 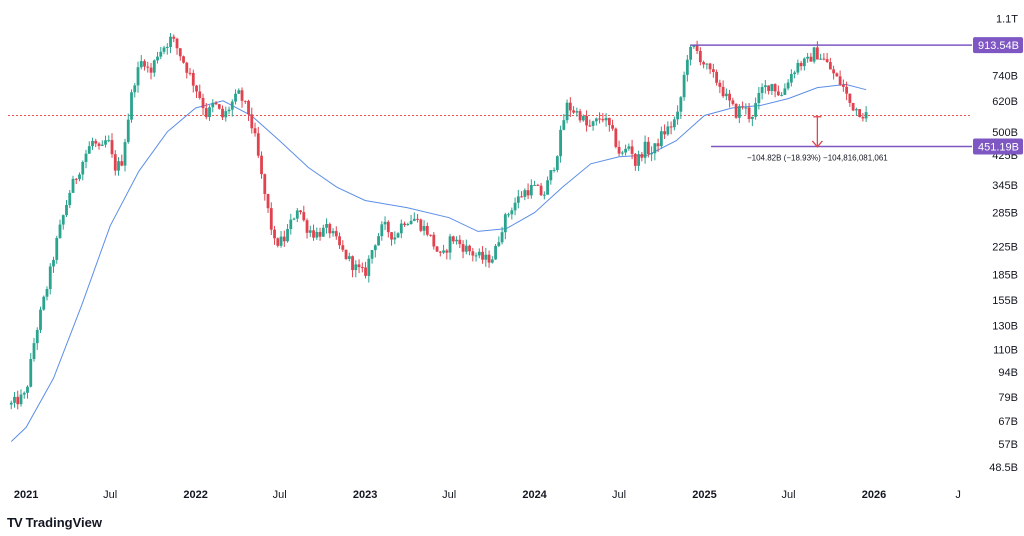 I want to click on x-axis: 2021 Jul 2022 Jul 2023 Jul 2024 Jul 2025 Jul 2026 J, so click(x=487, y=495).